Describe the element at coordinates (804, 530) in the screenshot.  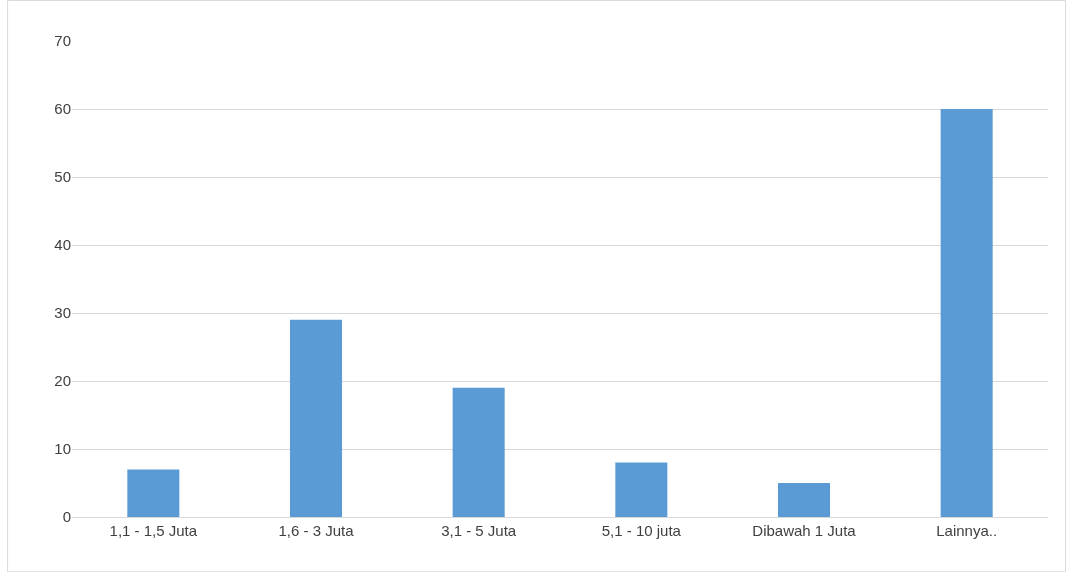
I see `x-tick-label: Dibawah 1 Juta` at that location.